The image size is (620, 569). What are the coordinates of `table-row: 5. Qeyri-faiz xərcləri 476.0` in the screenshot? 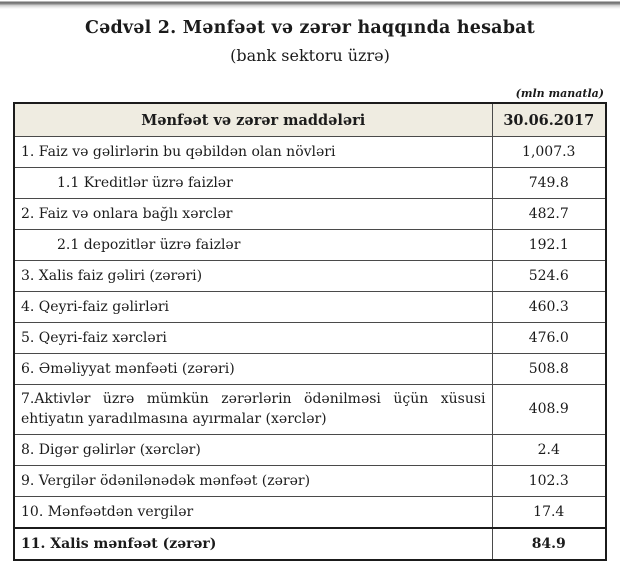 It's located at (310, 338).